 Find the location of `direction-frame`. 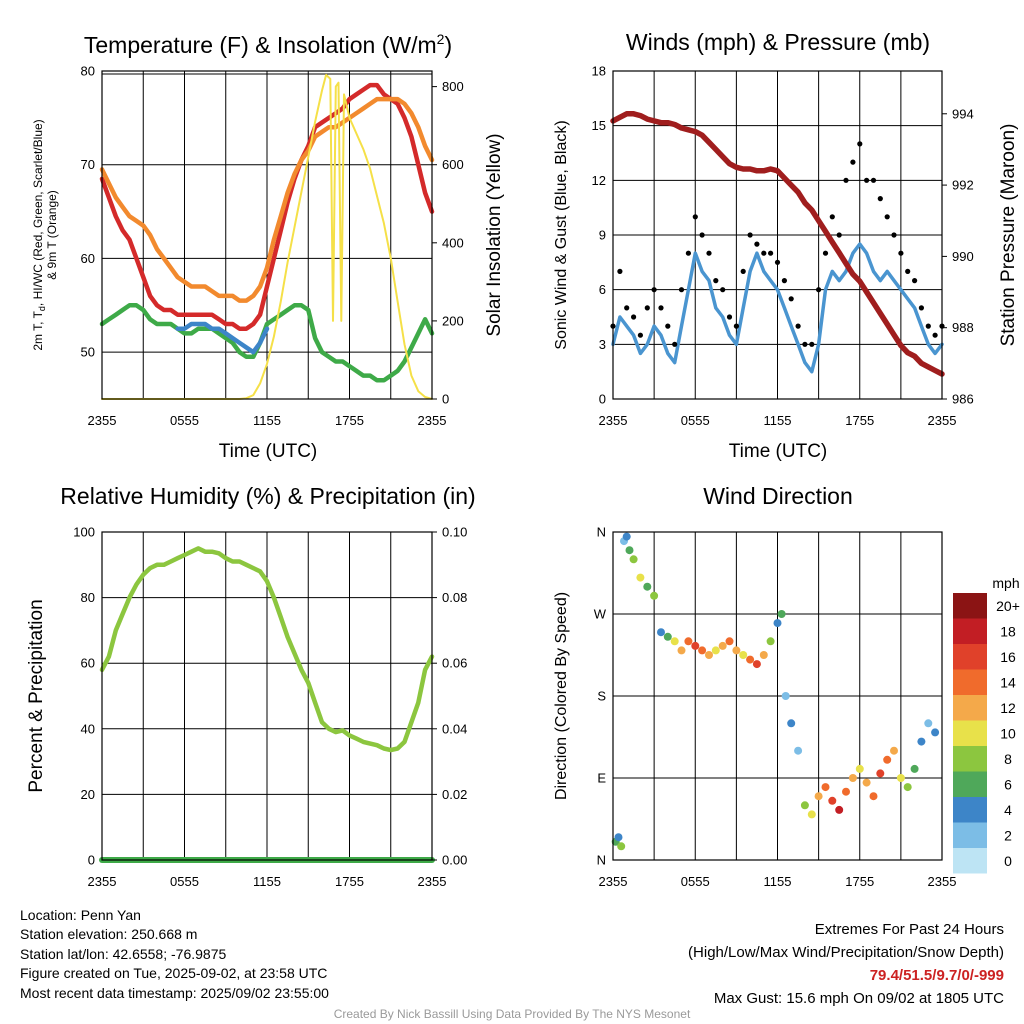

direction-frame is located at coordinates (777, 696).